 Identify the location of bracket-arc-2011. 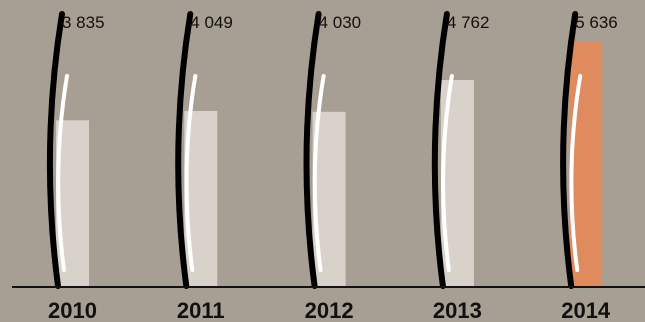
(184, 150).